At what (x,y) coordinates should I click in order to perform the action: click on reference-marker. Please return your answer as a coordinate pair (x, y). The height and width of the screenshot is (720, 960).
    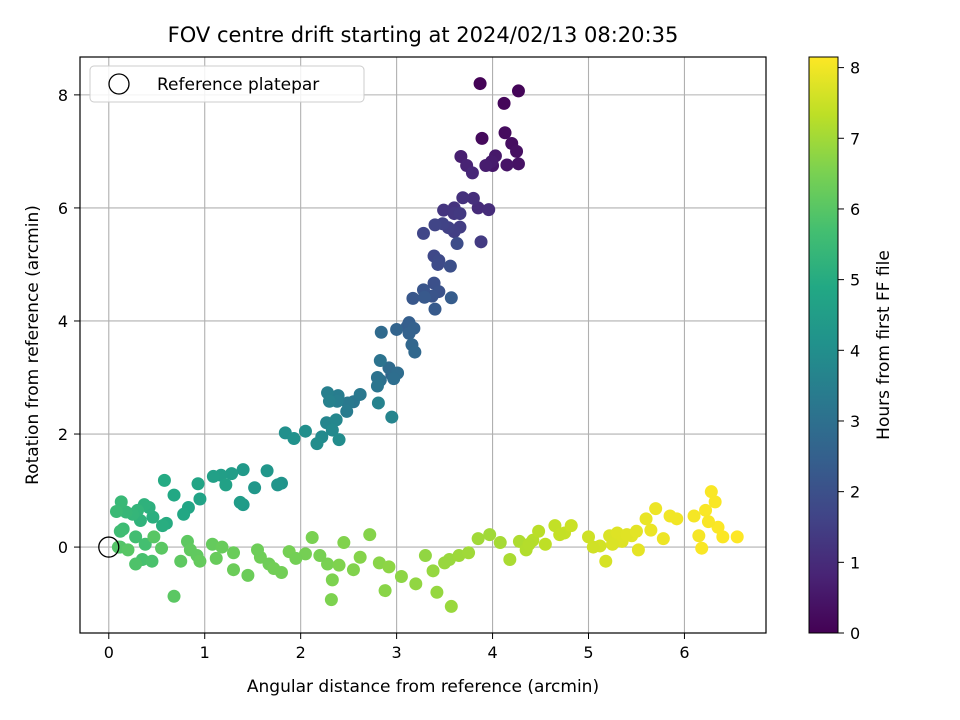
    Looking at the image, I should click on (109, 547).